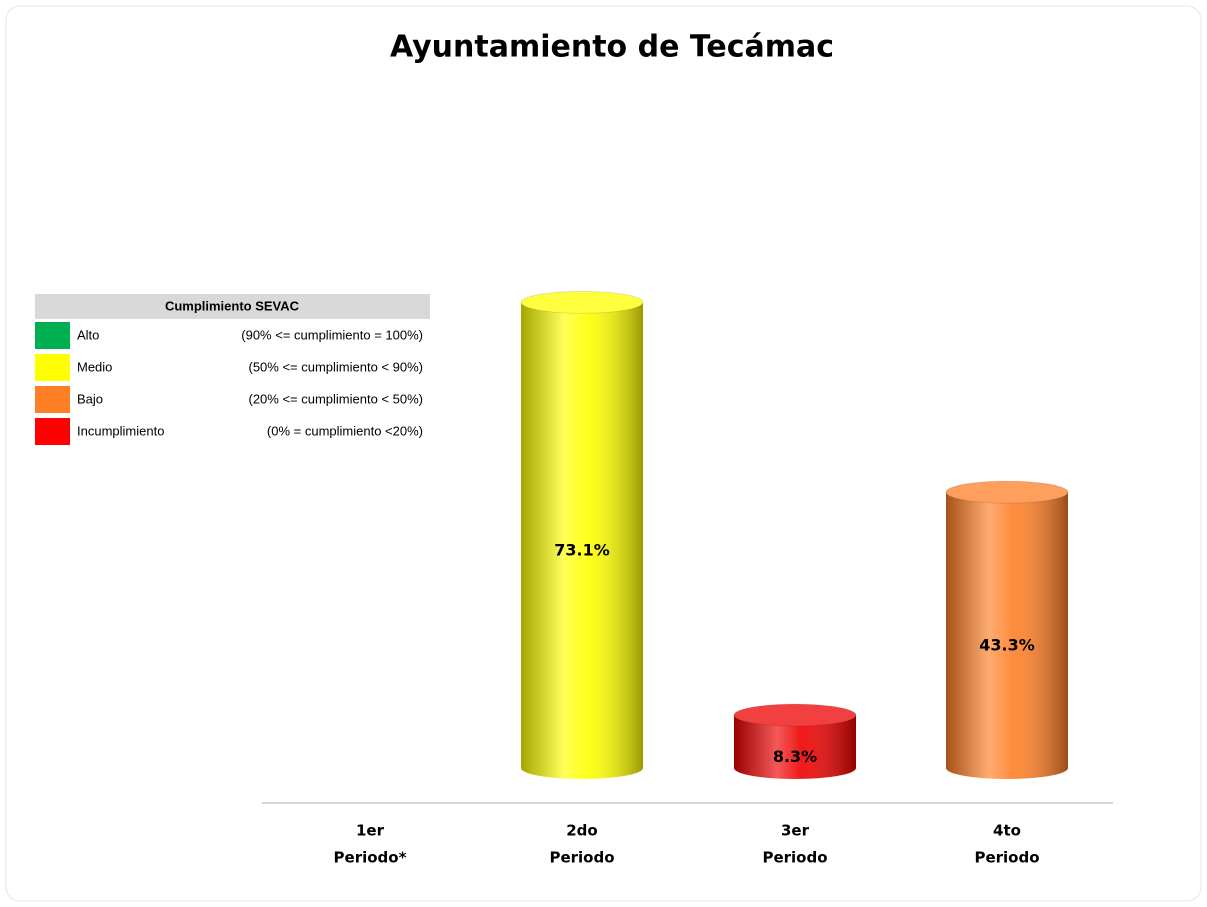 This screenshot has height=907, width=1207. Describe the element at coordinates (612, 47) in the screenshot. I see `chart-title: Ayuntamiento de Tecámac` at that location.